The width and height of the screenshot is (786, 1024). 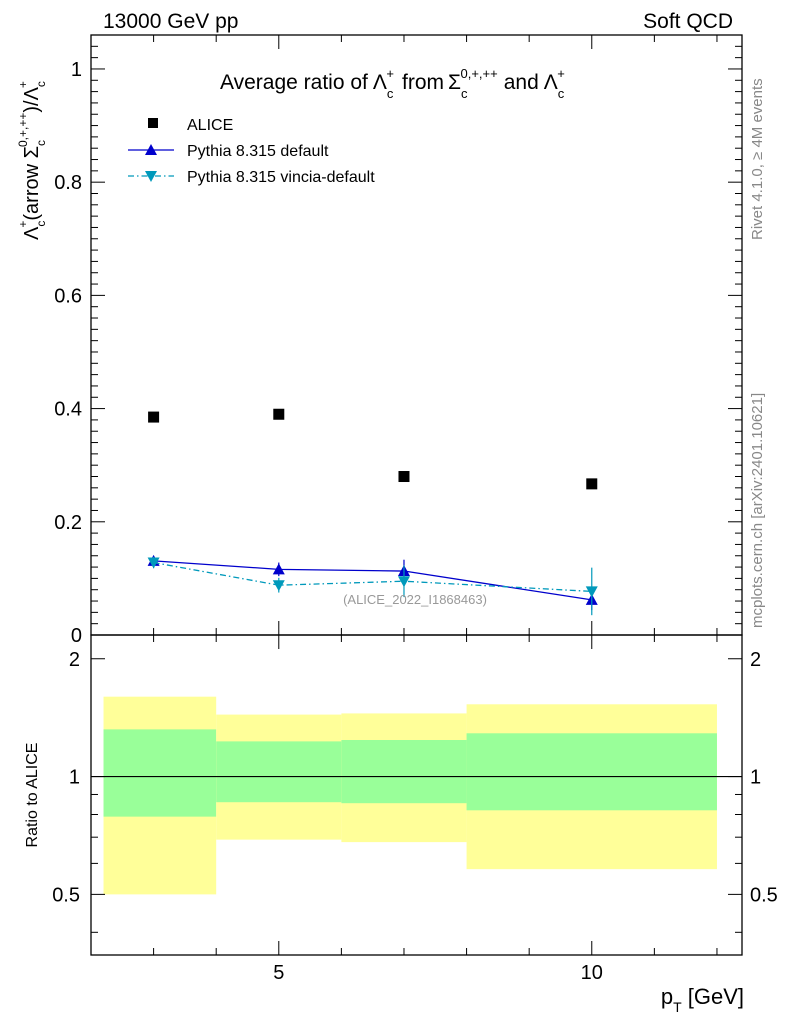 What do you see at coordinates (702, 999) in the screenshot?
I see `x-axis-label: pT [GeV]` at bounding box center [702, 999].